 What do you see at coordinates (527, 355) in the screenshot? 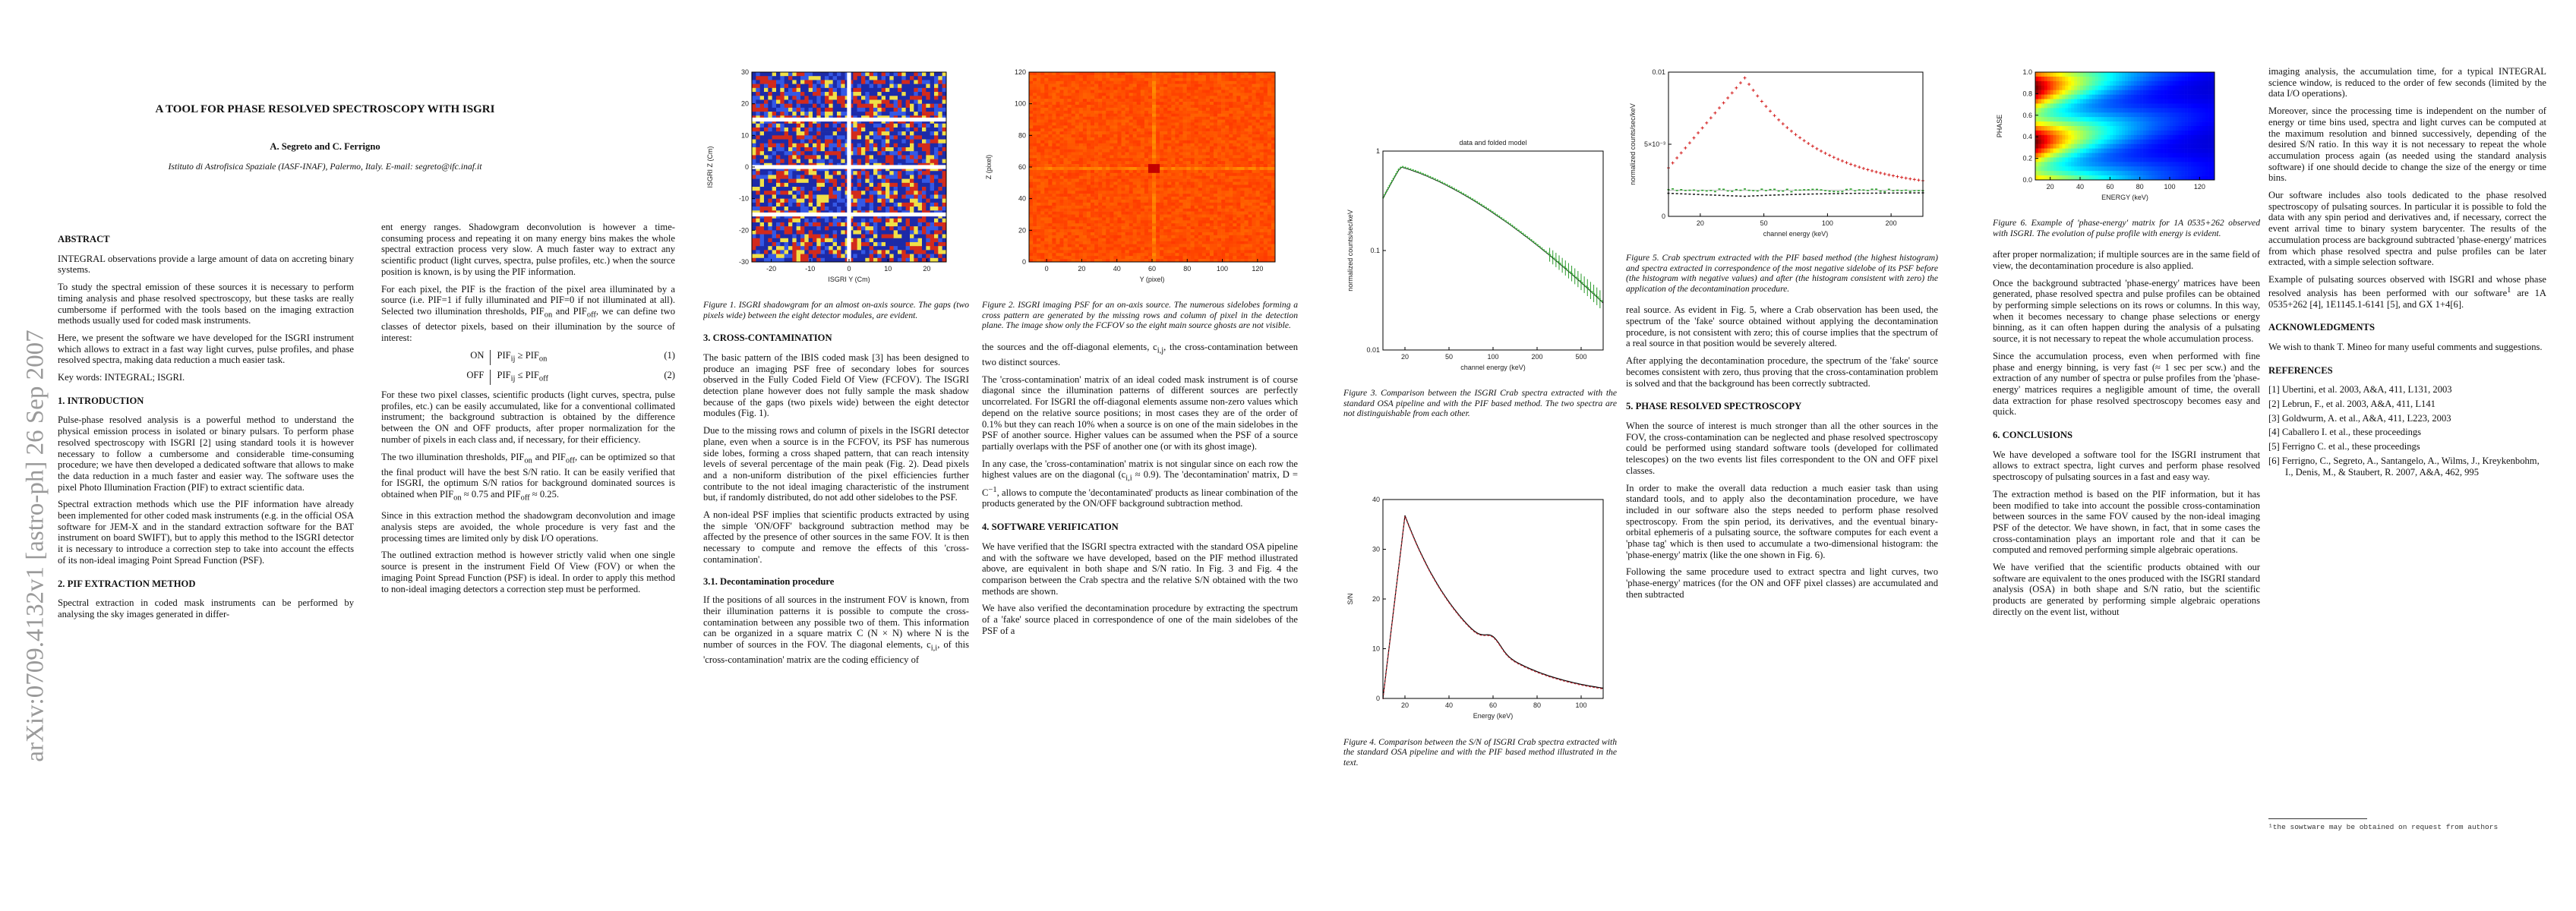
I see `text-run: ≥ PIF` at bounding box center [527, 355].